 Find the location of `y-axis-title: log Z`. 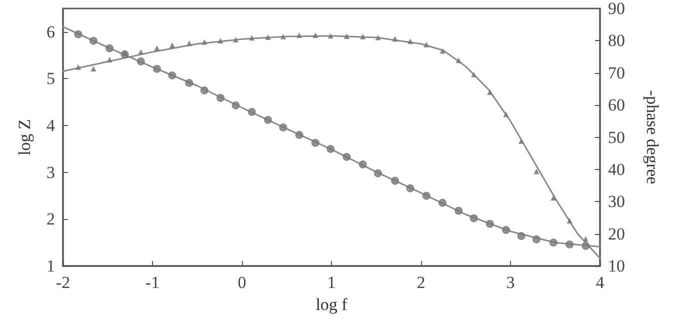

y-axis-title: log Z is located at coordinates (24, 137).